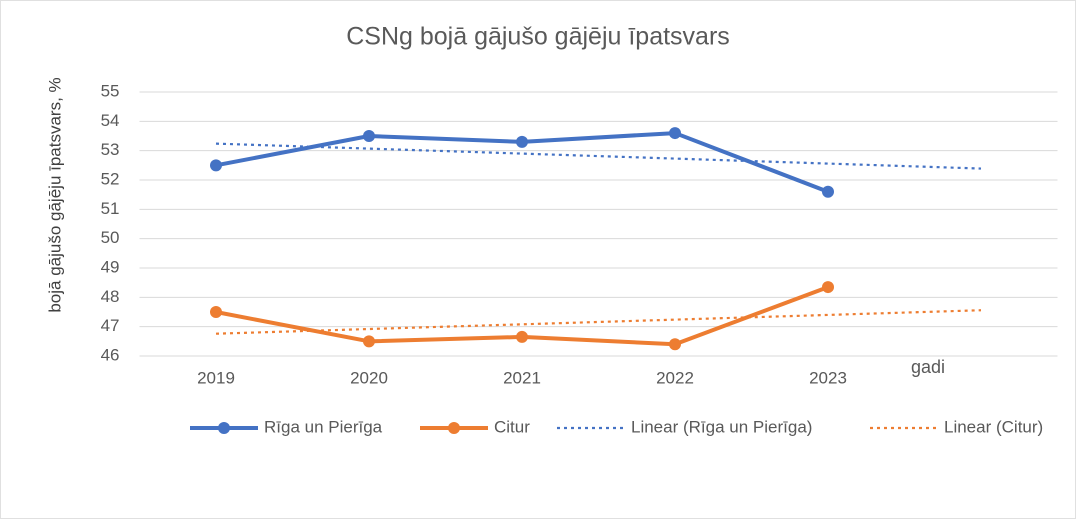 The height and width of the screenshot is (519, 1076). What do you see at coordinates (538, 37) in the screenshot?
I see `chart-title: CSNg bojā gājušo gājēju īpatsvars` at bounding box center [538, 37].